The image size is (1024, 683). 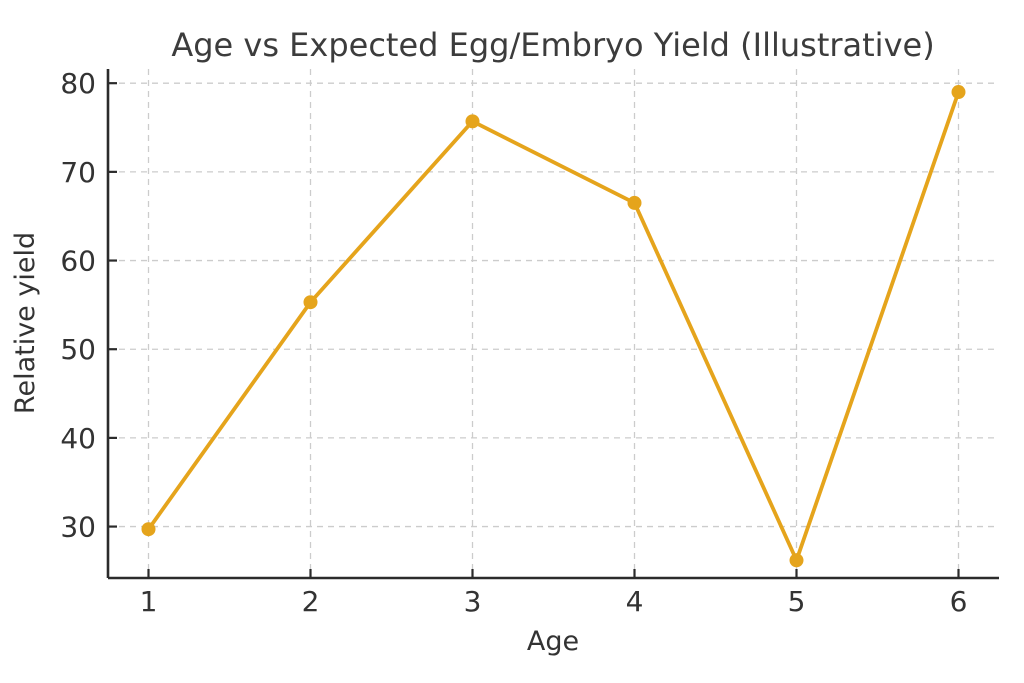 I want to click on y-tick-label: 30, so click(x=78, y=527).